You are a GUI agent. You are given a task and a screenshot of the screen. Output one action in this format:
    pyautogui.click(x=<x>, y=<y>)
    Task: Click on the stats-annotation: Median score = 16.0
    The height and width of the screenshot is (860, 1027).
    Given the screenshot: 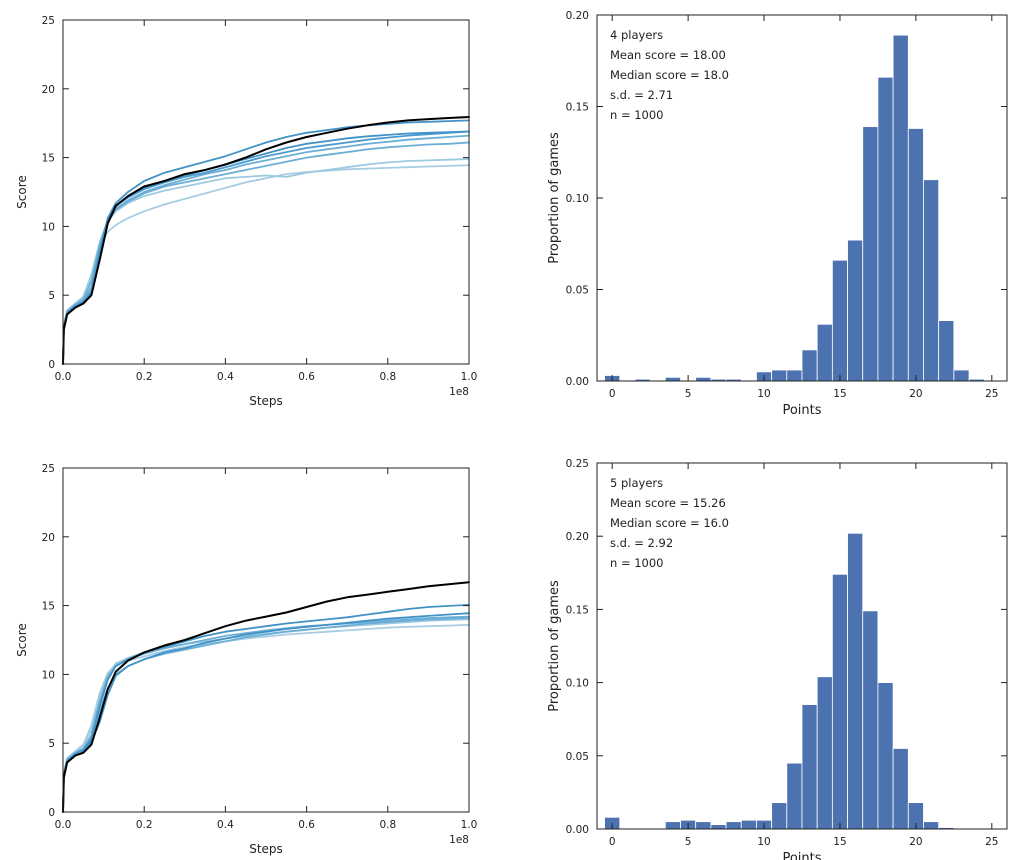 What is the action you would take?
    pyautogui.click(x=669, y=523)
    